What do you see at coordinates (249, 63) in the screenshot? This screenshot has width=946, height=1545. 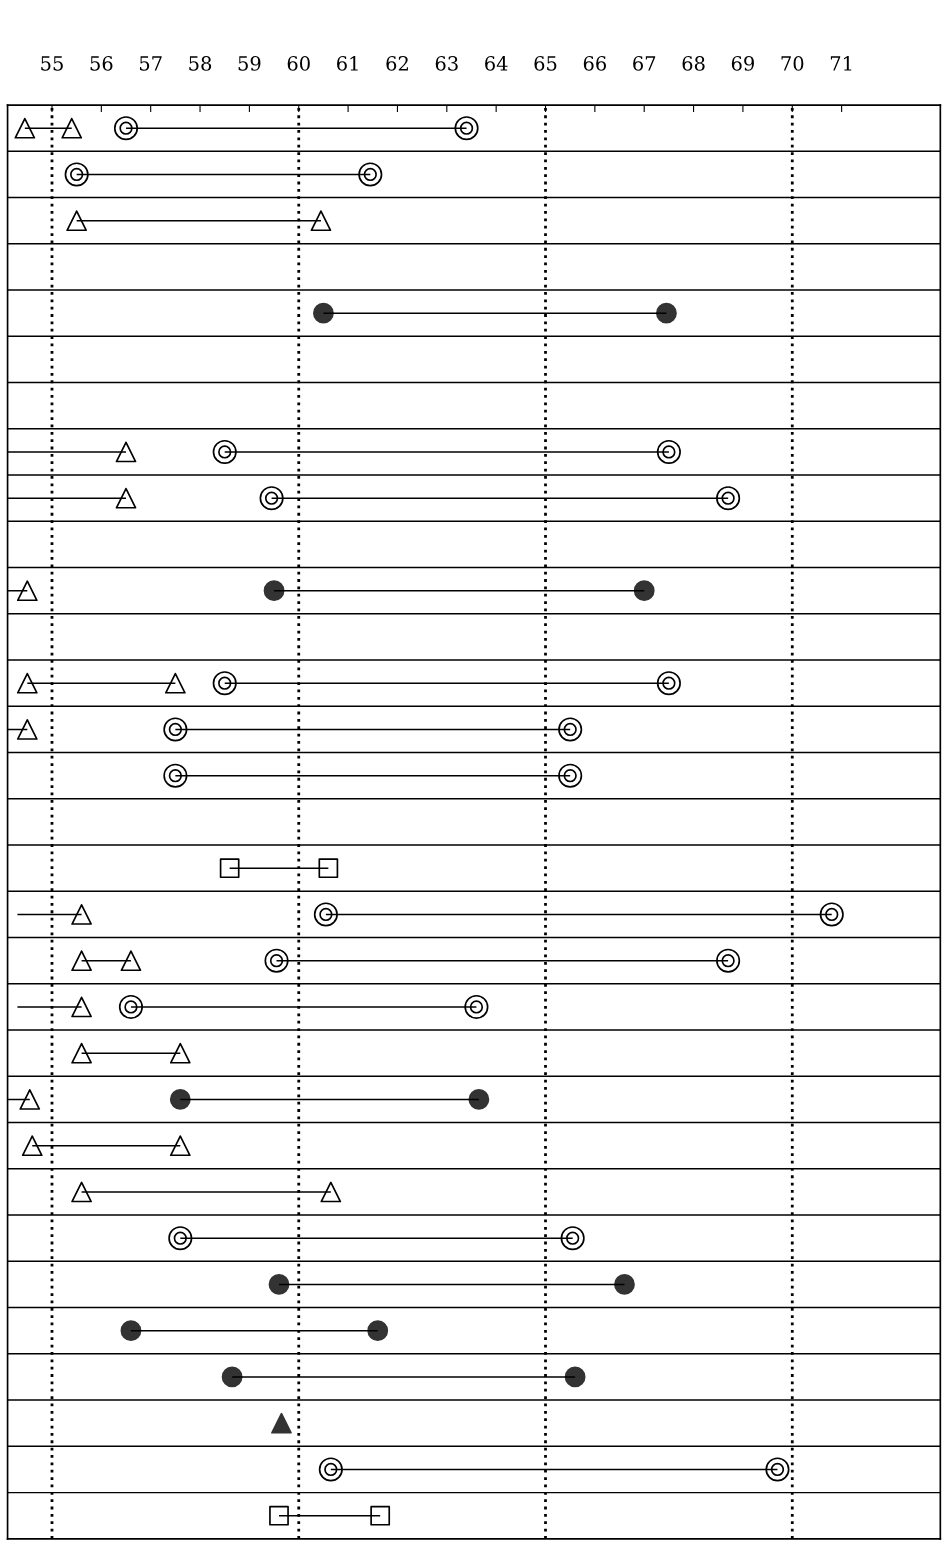 I see `x-tick-label: 59` at bounding box center [249, 63].